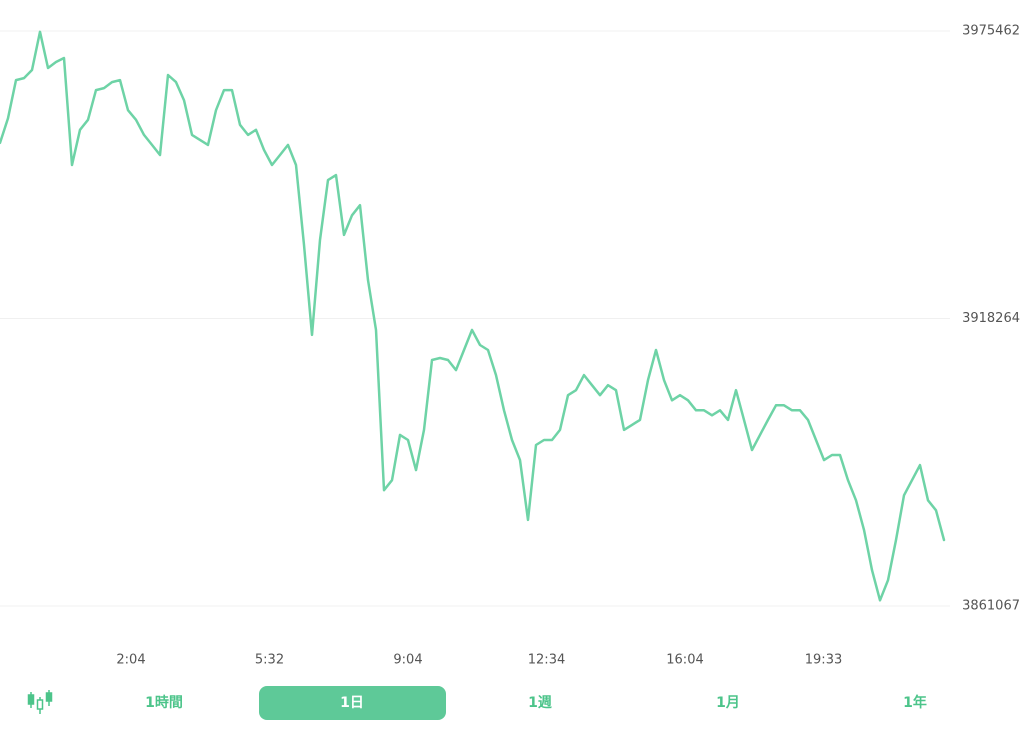 This screenshot has height=731, width=1024. I want to click on y-tick-label: 3975462, so click(991, 31).